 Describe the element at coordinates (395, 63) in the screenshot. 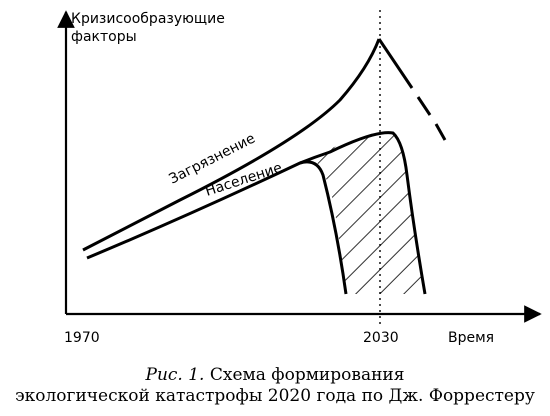

I see `pollution-decline-solid` at that location.